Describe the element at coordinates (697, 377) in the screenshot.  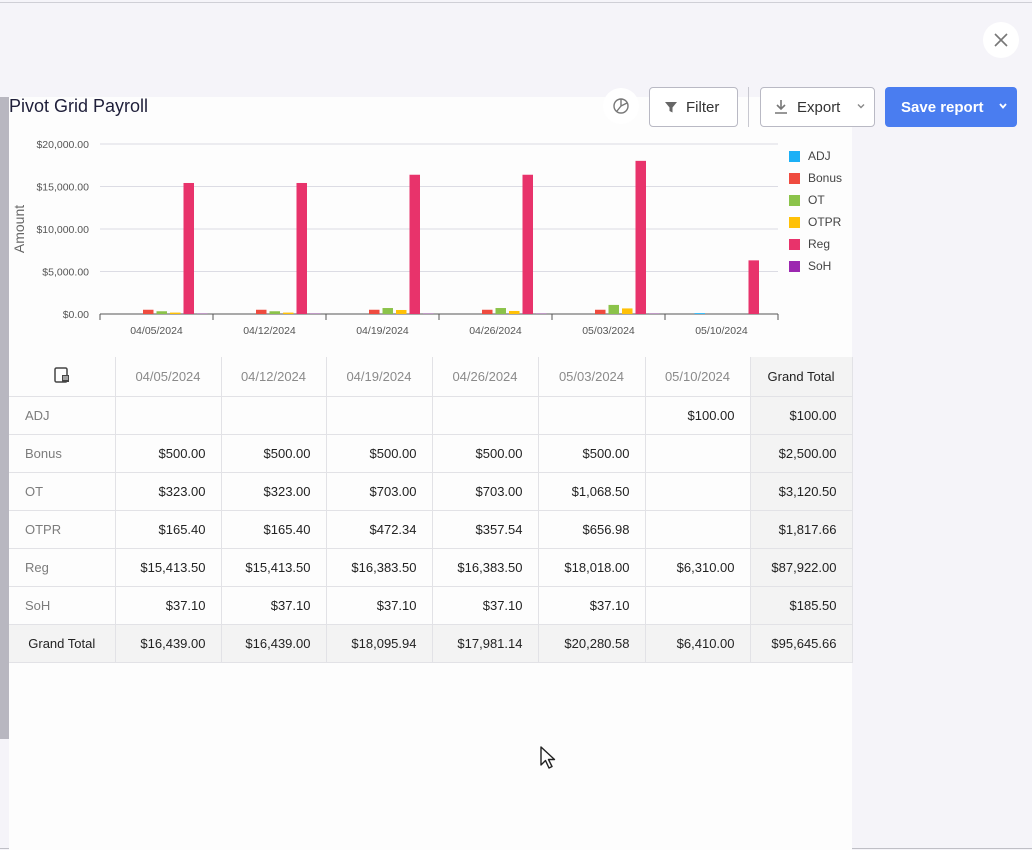
I see `column-header-date: 05/10/2024` at that location.